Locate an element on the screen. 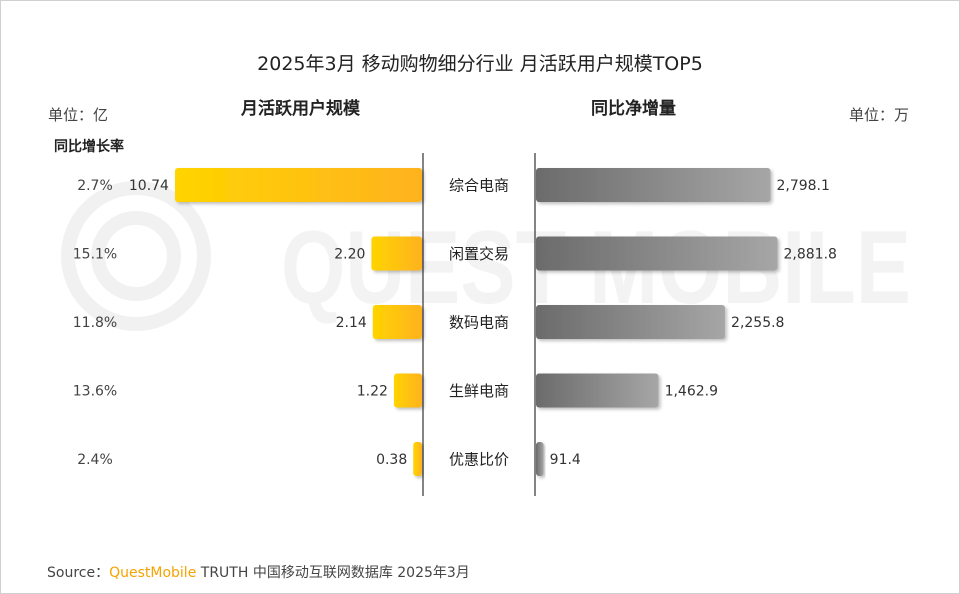 This screenshot has height=594, width=960. mau-value-label-3: 1.22 is located at coordinates (372, 392).